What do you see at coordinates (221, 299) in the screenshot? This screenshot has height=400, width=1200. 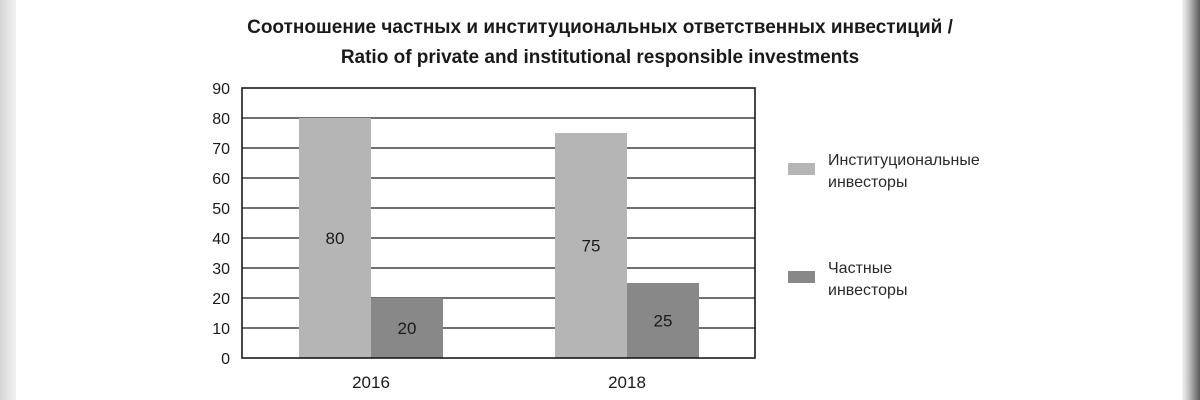 I see `y-tick-label: 20` at bounding box center [221, 299].